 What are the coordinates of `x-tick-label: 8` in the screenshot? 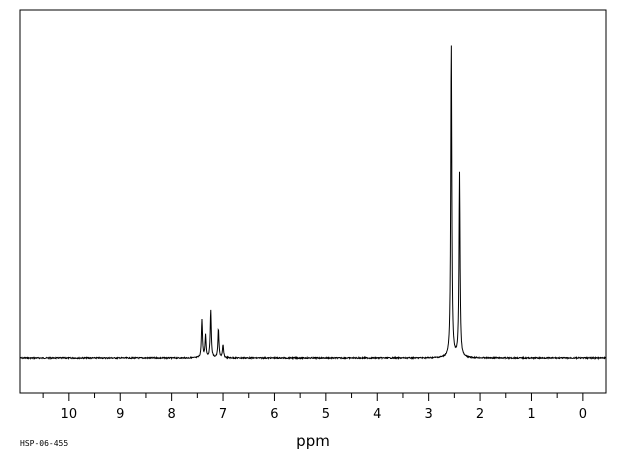 It's located at (171, 414).